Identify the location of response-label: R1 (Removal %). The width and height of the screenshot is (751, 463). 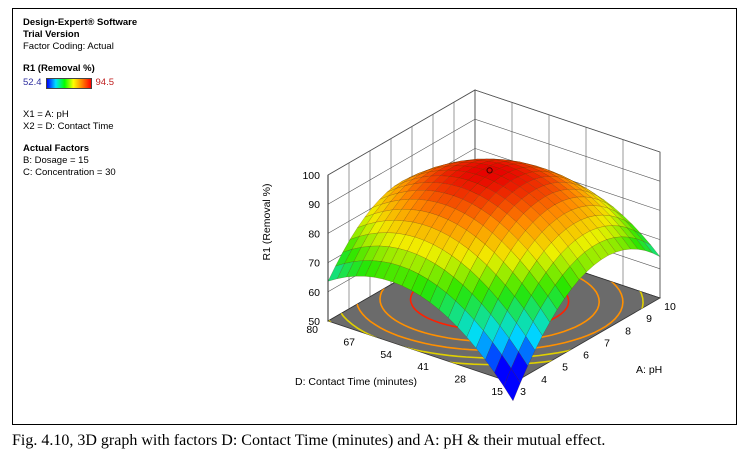
(59, 68).